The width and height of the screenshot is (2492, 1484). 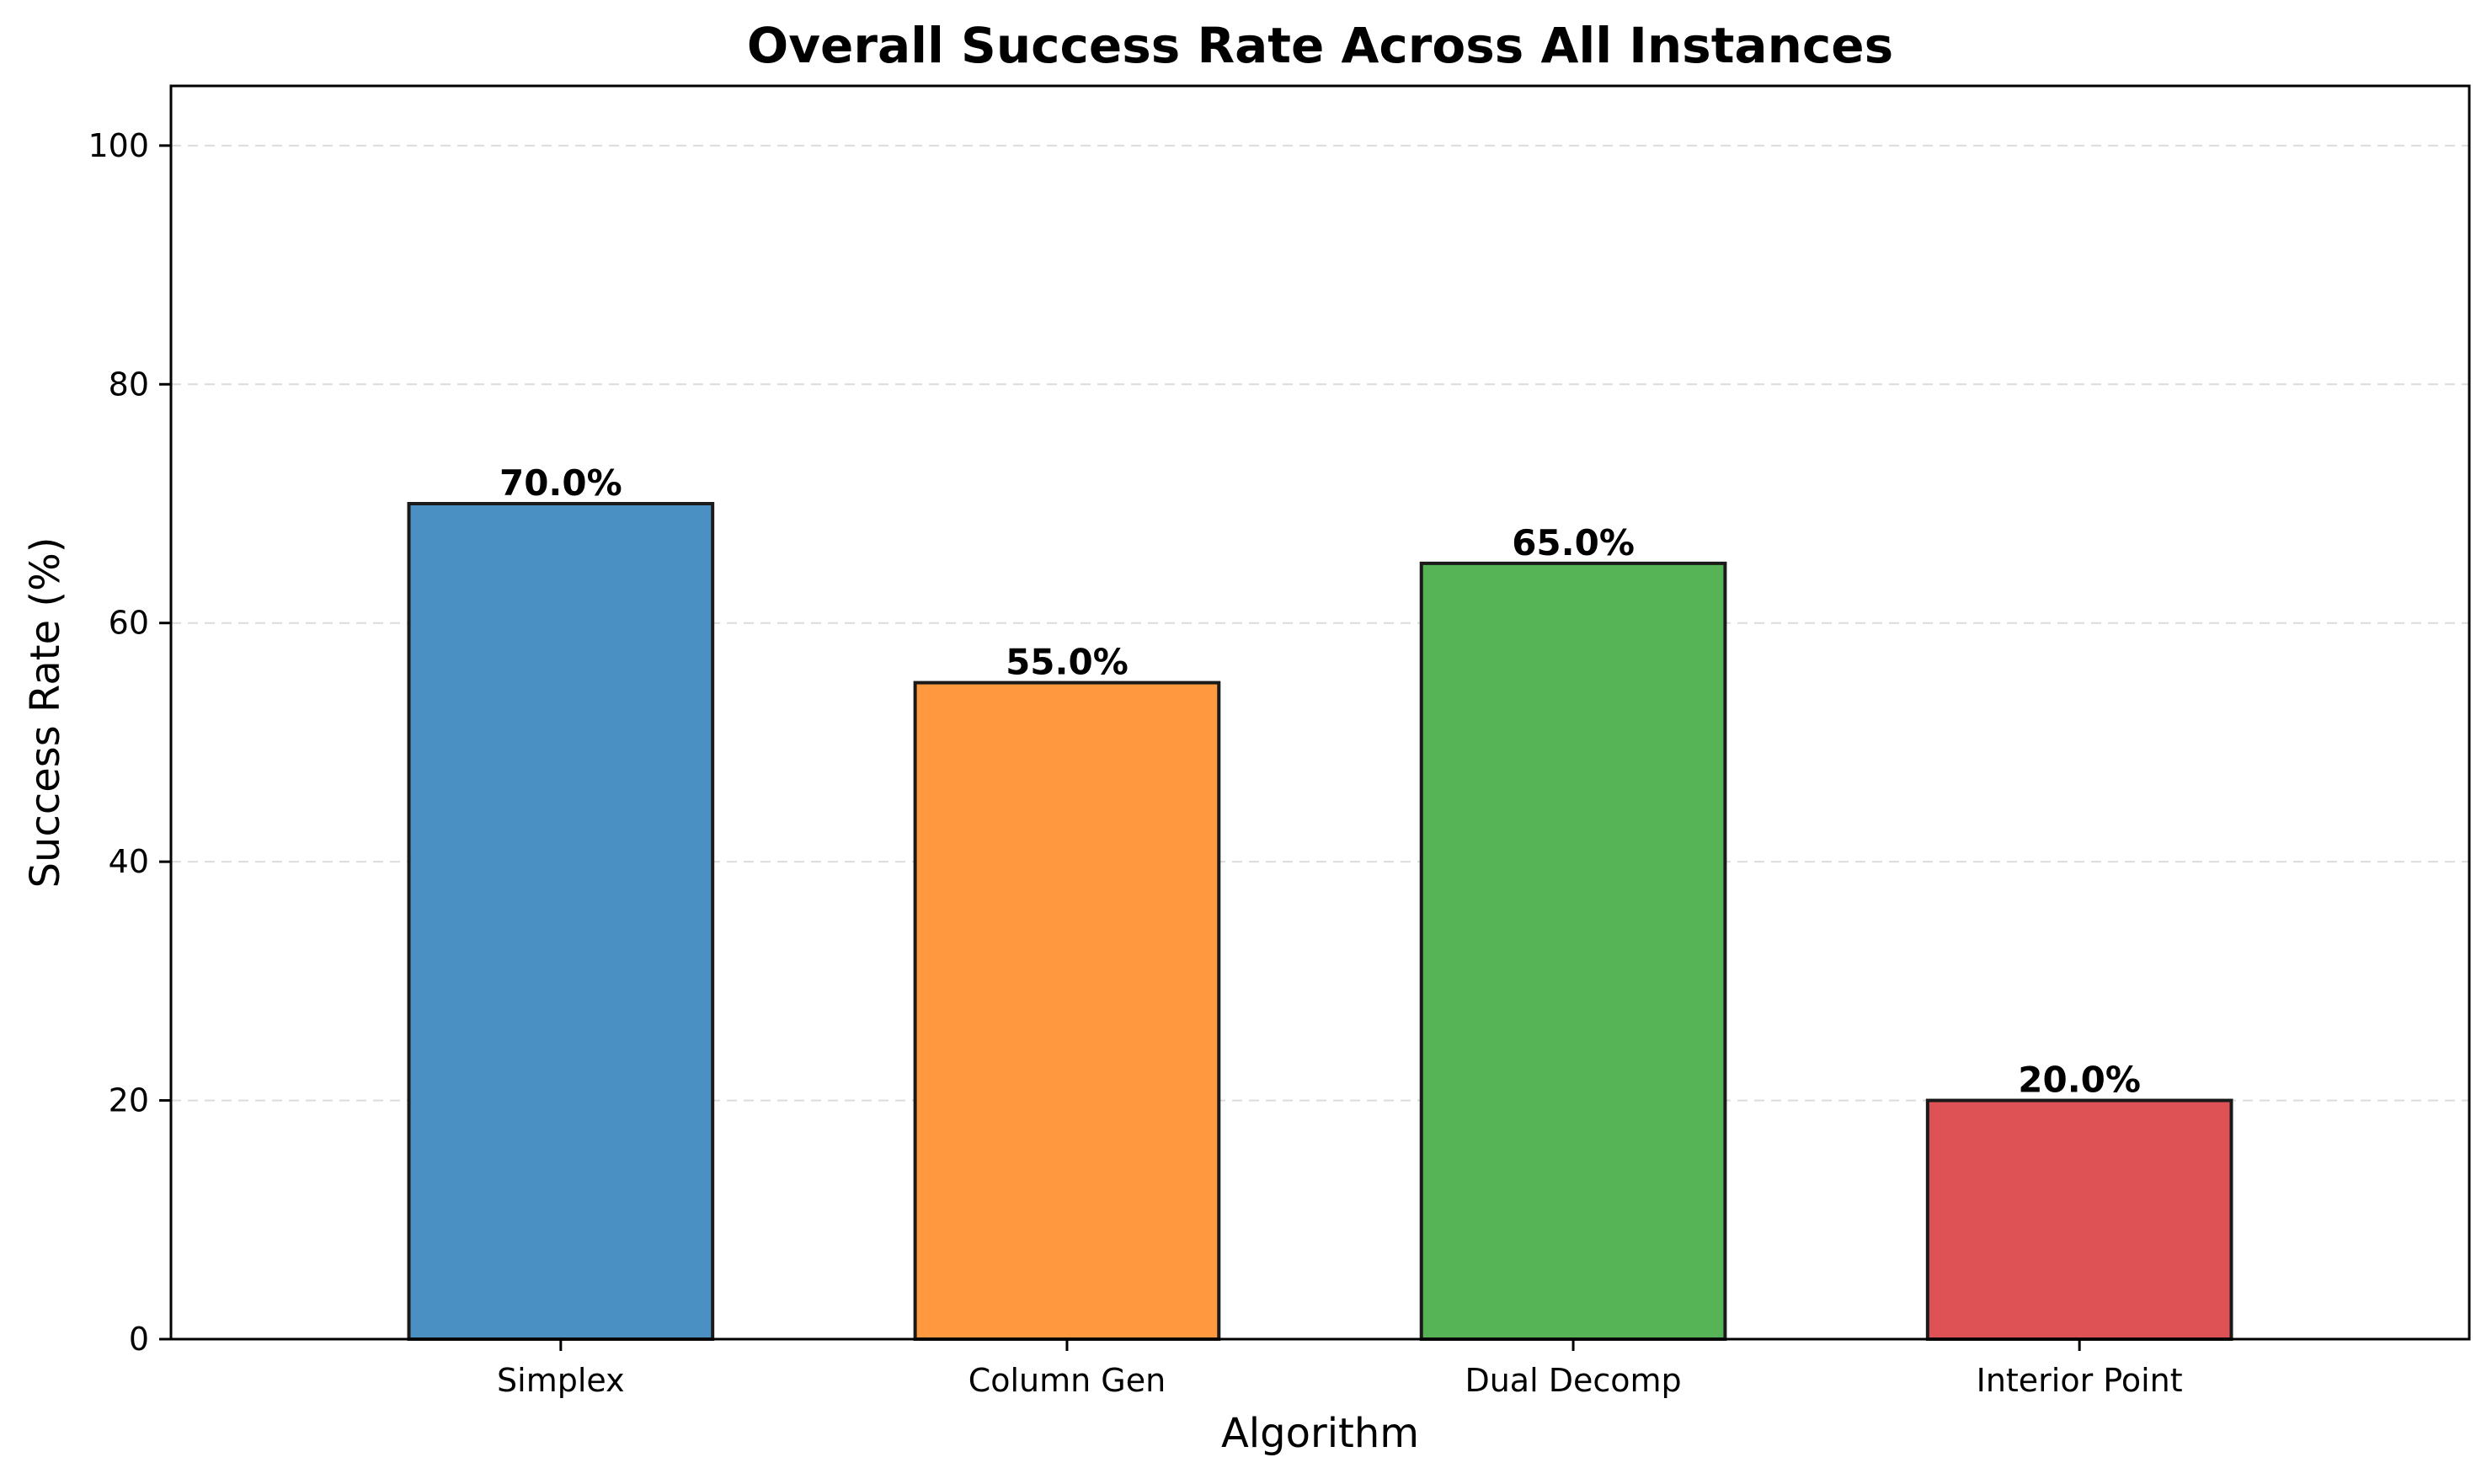 I want to click on data-label: 20.0%, so click(x=2079, y=1081).